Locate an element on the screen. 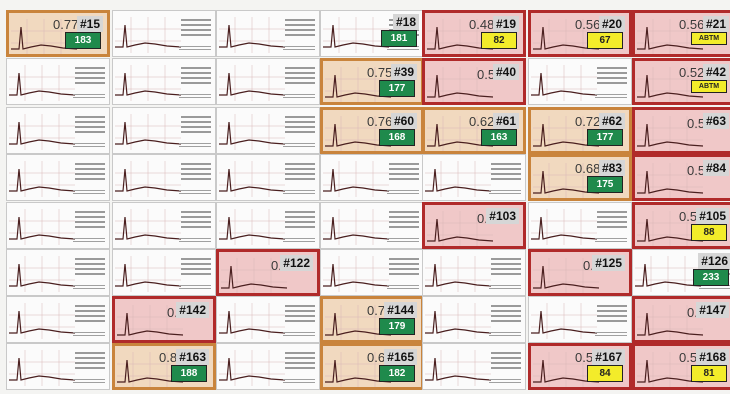 The width and height of the screenshot is (730, 394). cell-id-label: #63 is located at coordinates (715, 121).